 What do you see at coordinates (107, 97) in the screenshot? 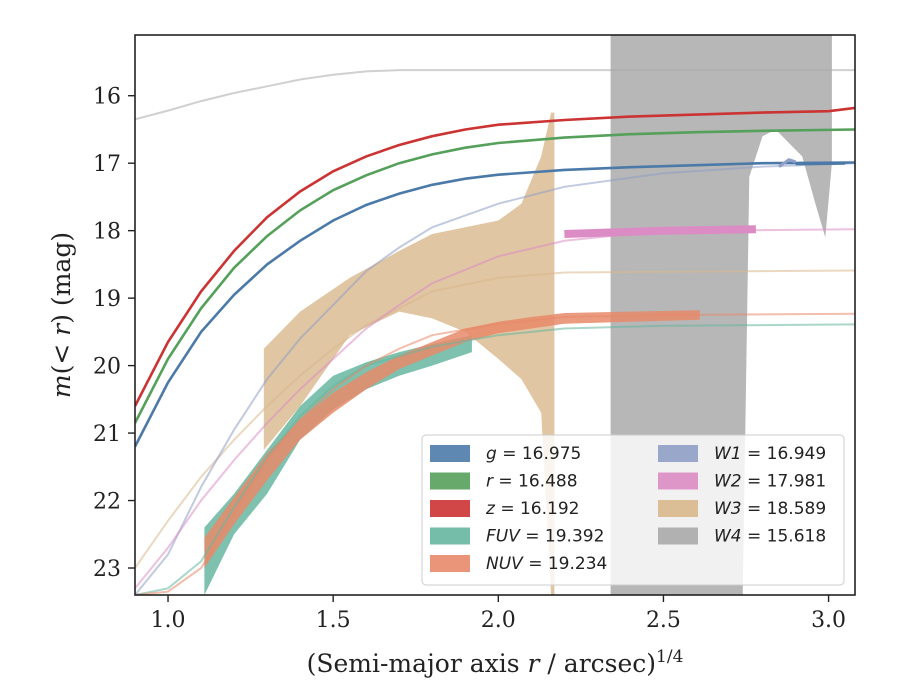
I see `y-tick-label: 16` at bounding box center [107, 97].